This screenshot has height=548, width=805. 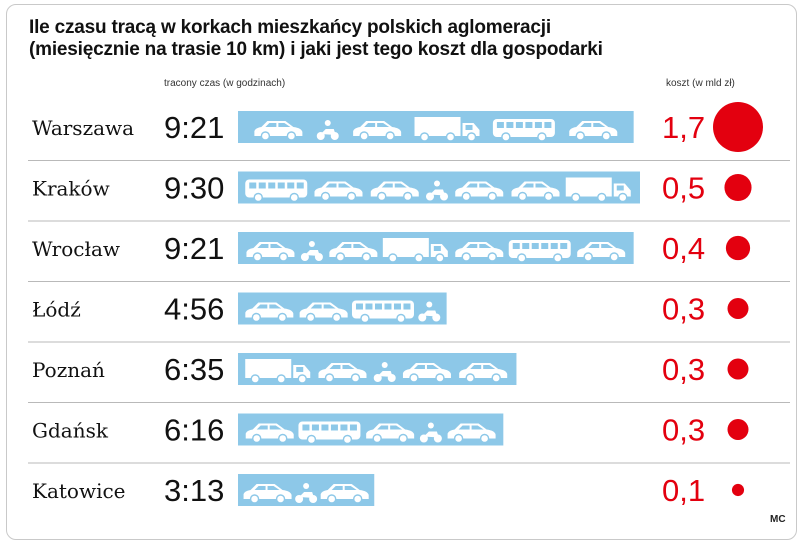 What do you see at coordinates (76, 249) in the screenshot?
I see `city-label: Wrocław` at bounding box center [76, 249].